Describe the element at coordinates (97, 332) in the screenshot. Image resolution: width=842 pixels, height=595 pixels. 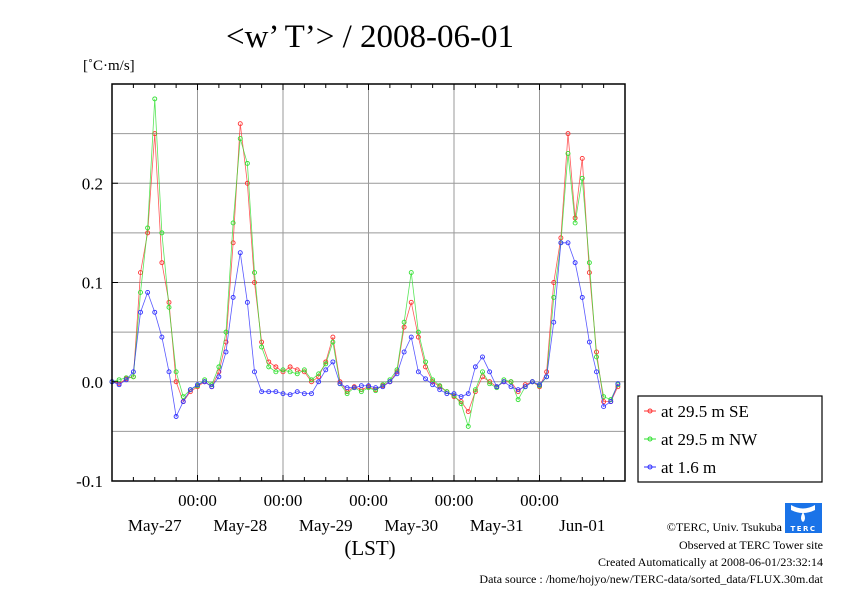
I see `y-tick-labels: 0.2 0.1 0.0 -0.1` at that location.